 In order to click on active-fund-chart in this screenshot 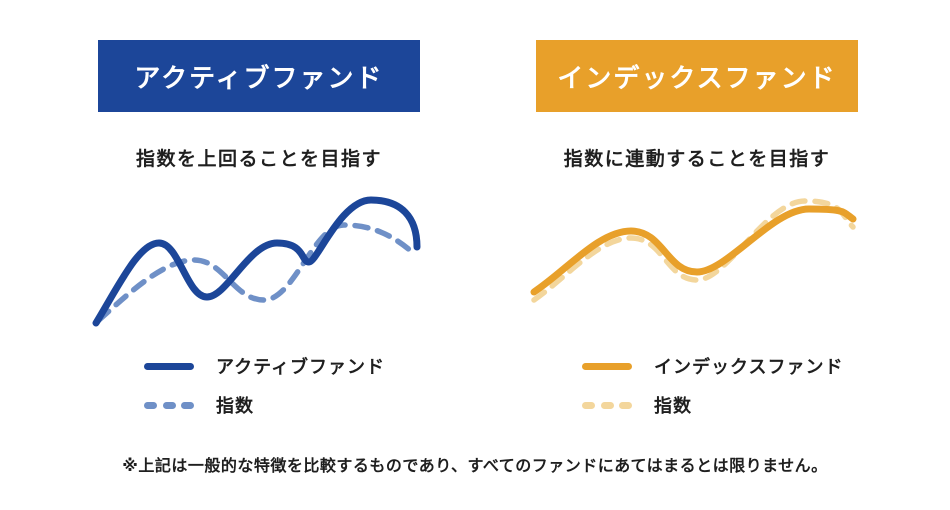, I will do `click(256, 261)`.